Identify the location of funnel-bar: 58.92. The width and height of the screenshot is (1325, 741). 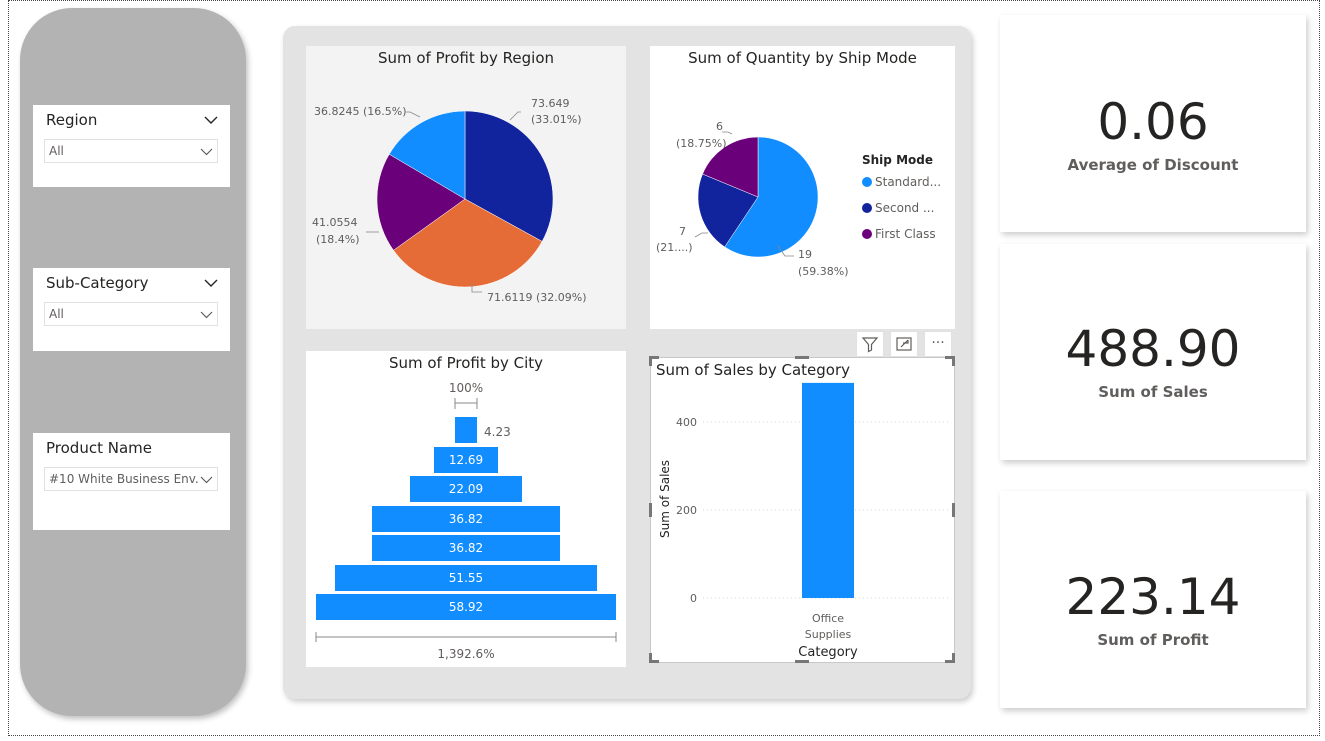
(466, 607).